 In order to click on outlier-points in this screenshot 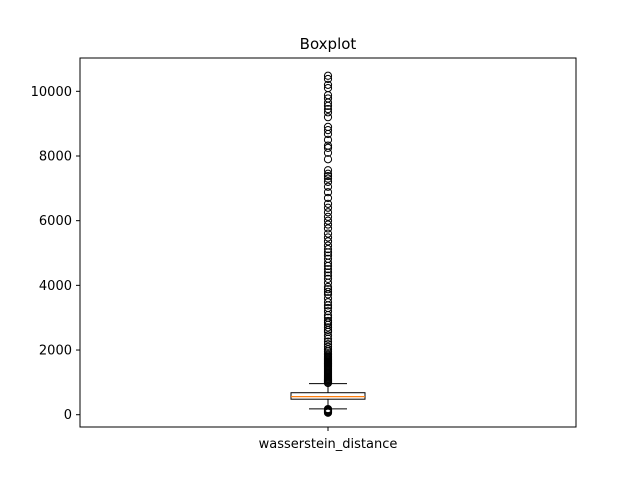, I will do `click(328, 244)`.